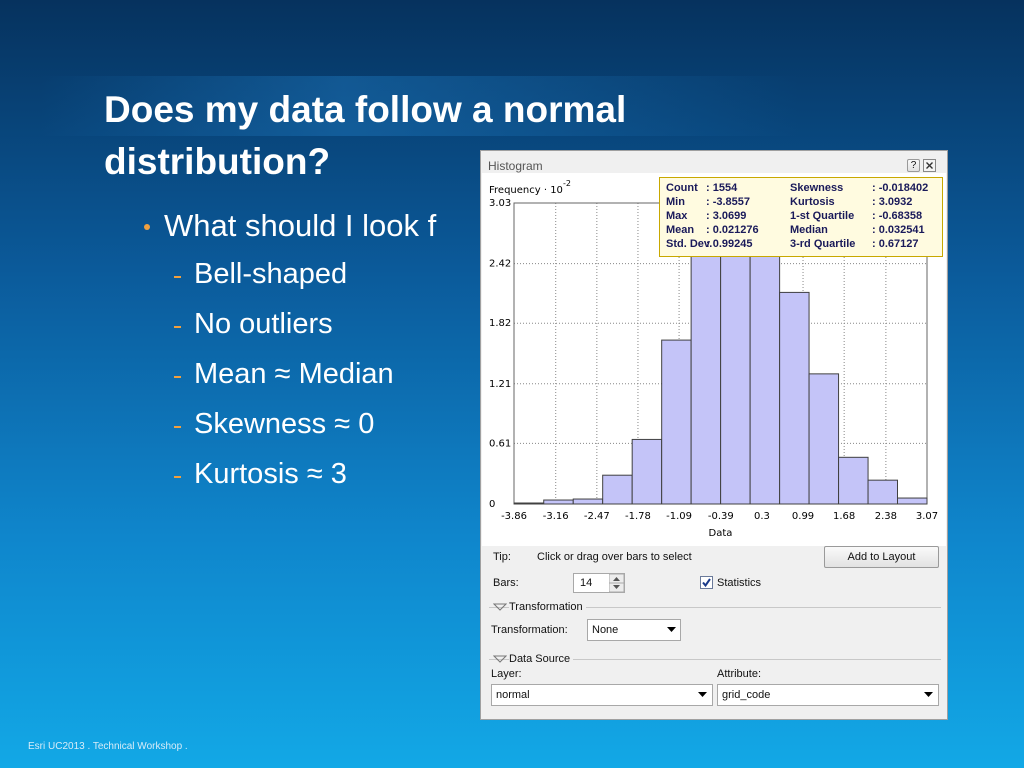 This screenshot has width=1024, height=768. What do you see at coordinates (526, 190) in the screenshot?
I see `y-axis-label: Frequency · 10` at bounding box center [526, 190].